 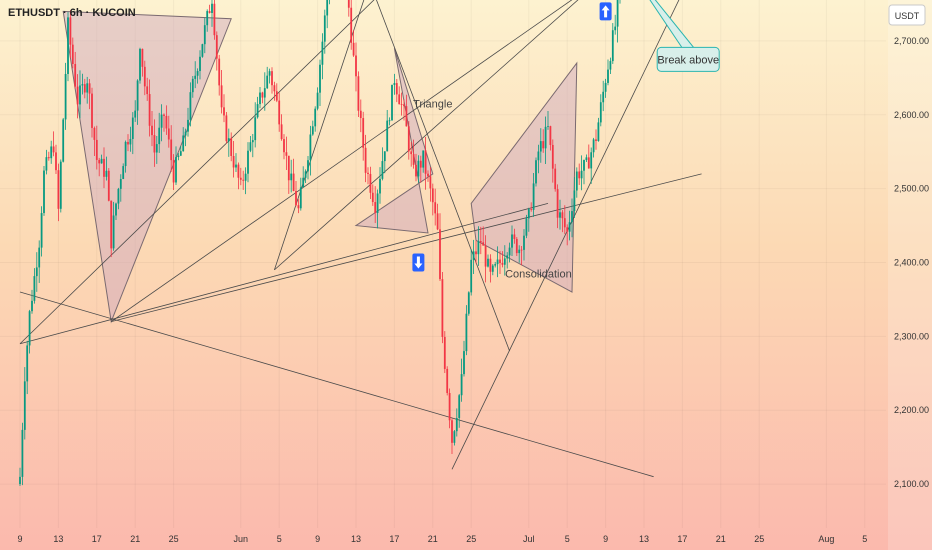 I want to click on break-above-label: Break above, so click(x=688, y=60).